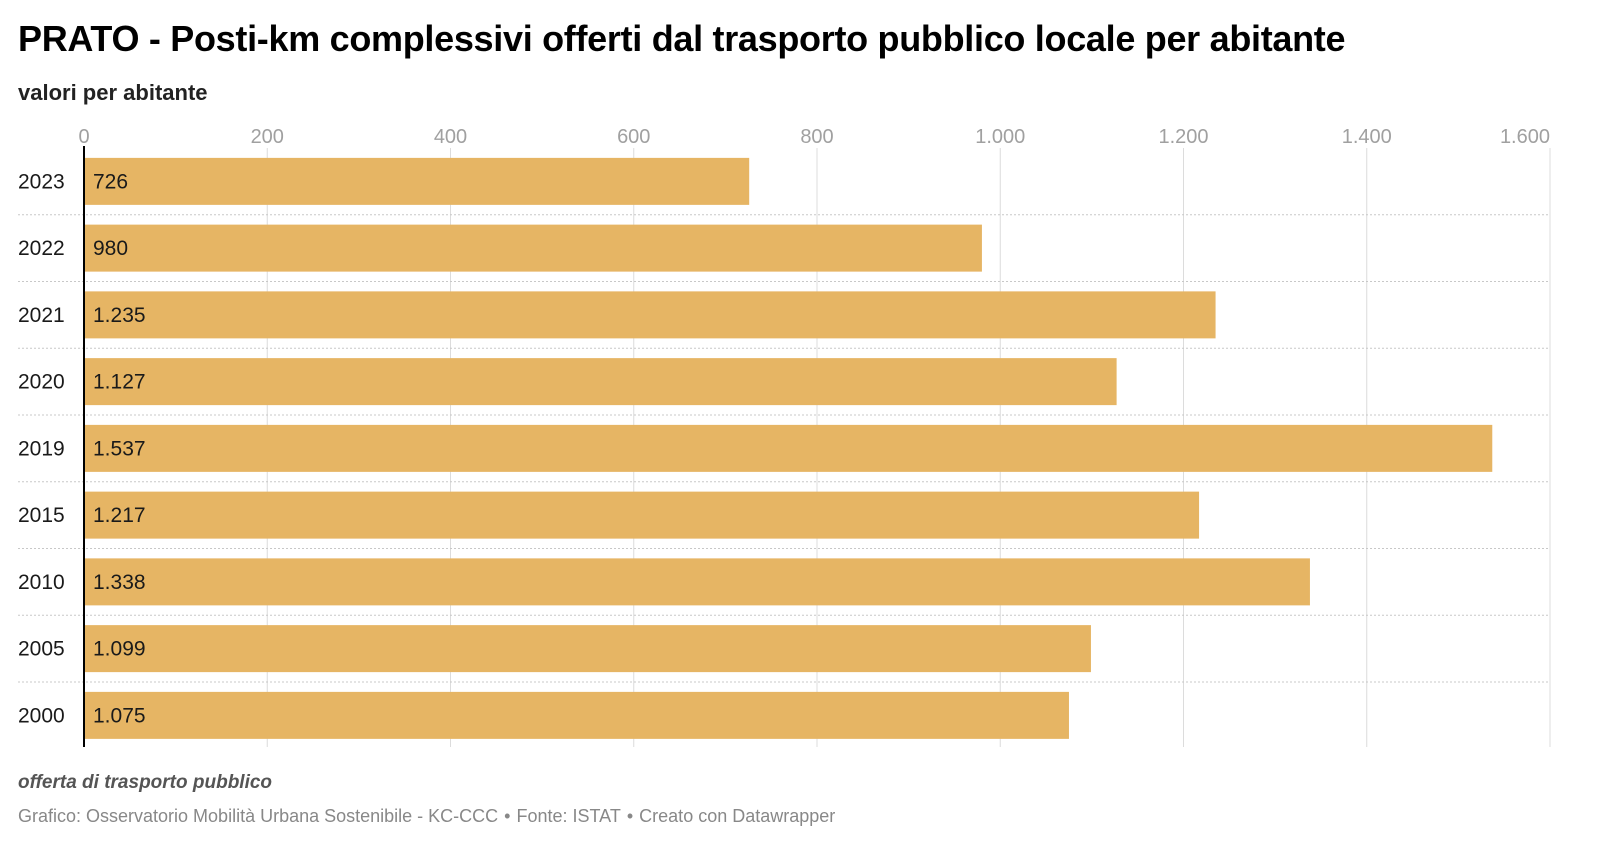 The width and height of the screenshot is (1600, 864). I want to click on value-label: 1.537, so click(119, 448).